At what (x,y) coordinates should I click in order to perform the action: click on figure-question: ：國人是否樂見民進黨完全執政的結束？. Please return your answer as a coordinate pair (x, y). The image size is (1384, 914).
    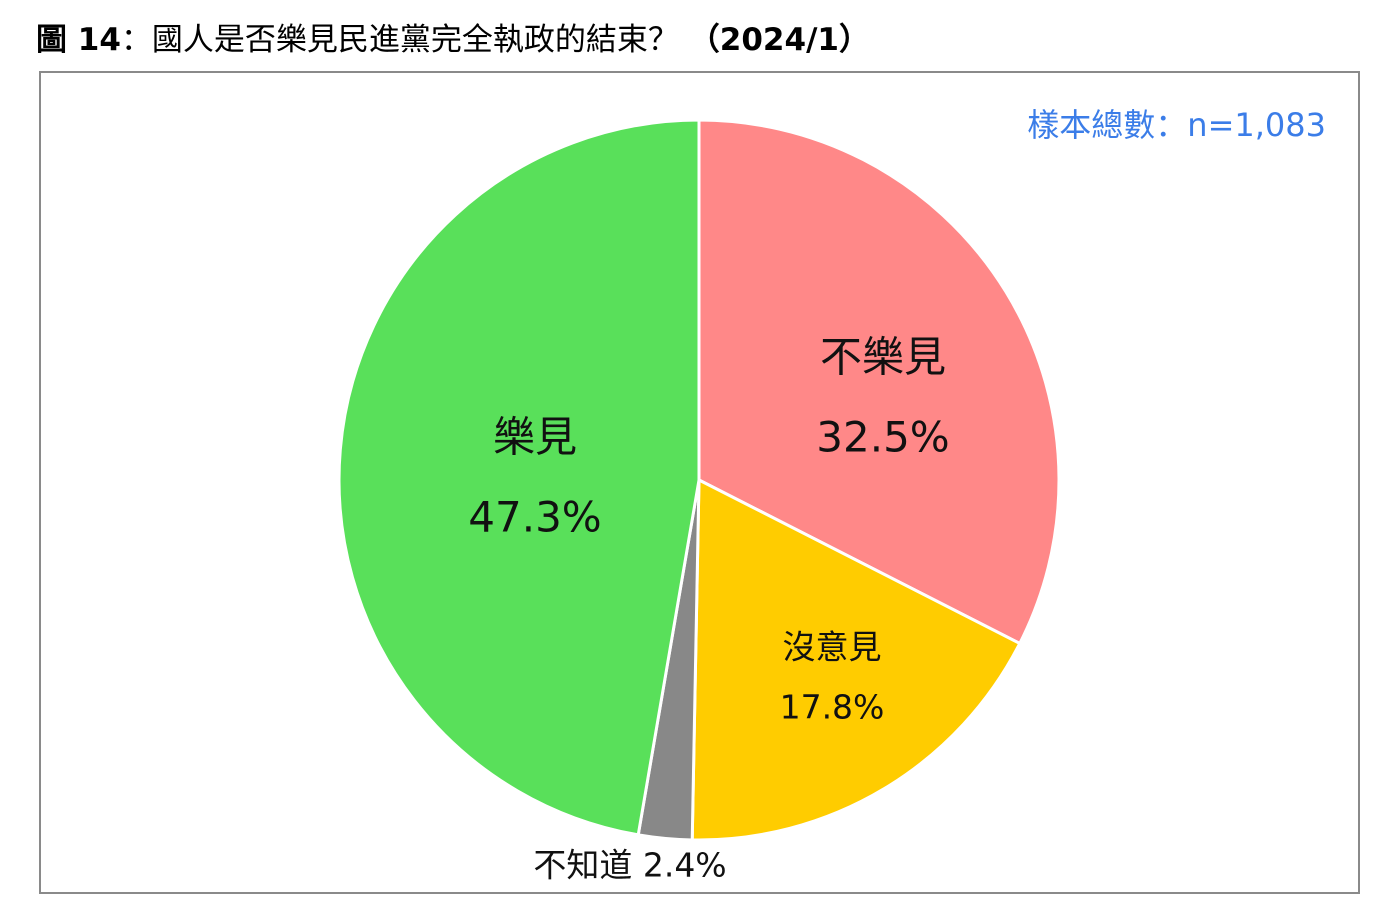
    Looking at the image, I should click on (399, 40).